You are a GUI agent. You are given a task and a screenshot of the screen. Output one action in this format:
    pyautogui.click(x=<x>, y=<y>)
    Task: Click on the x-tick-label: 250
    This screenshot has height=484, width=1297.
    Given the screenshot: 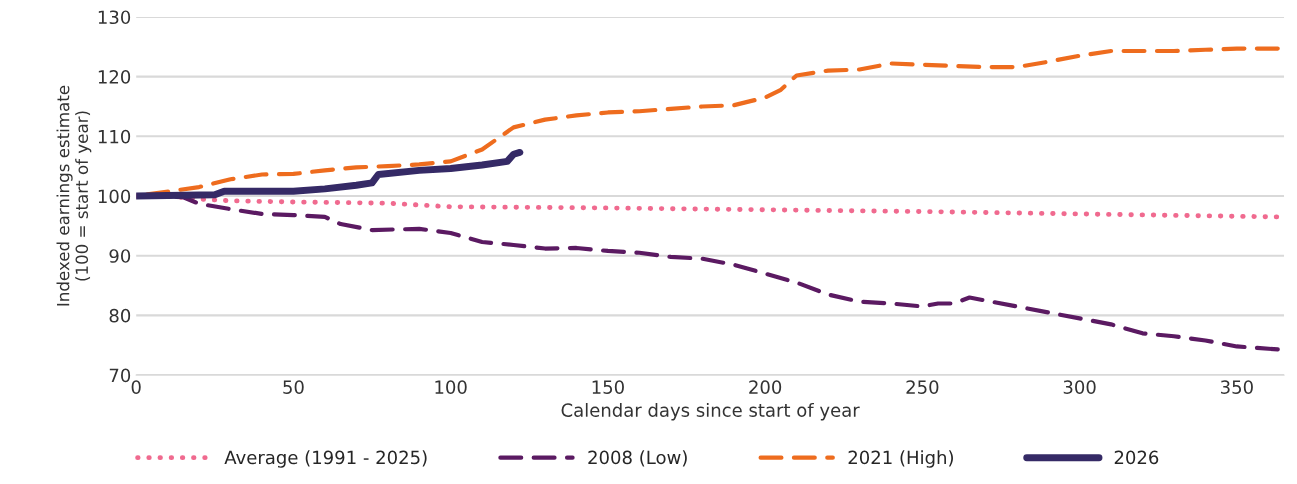 What is the action you would take?
    pyautogui.click(x=922, y=387)
    